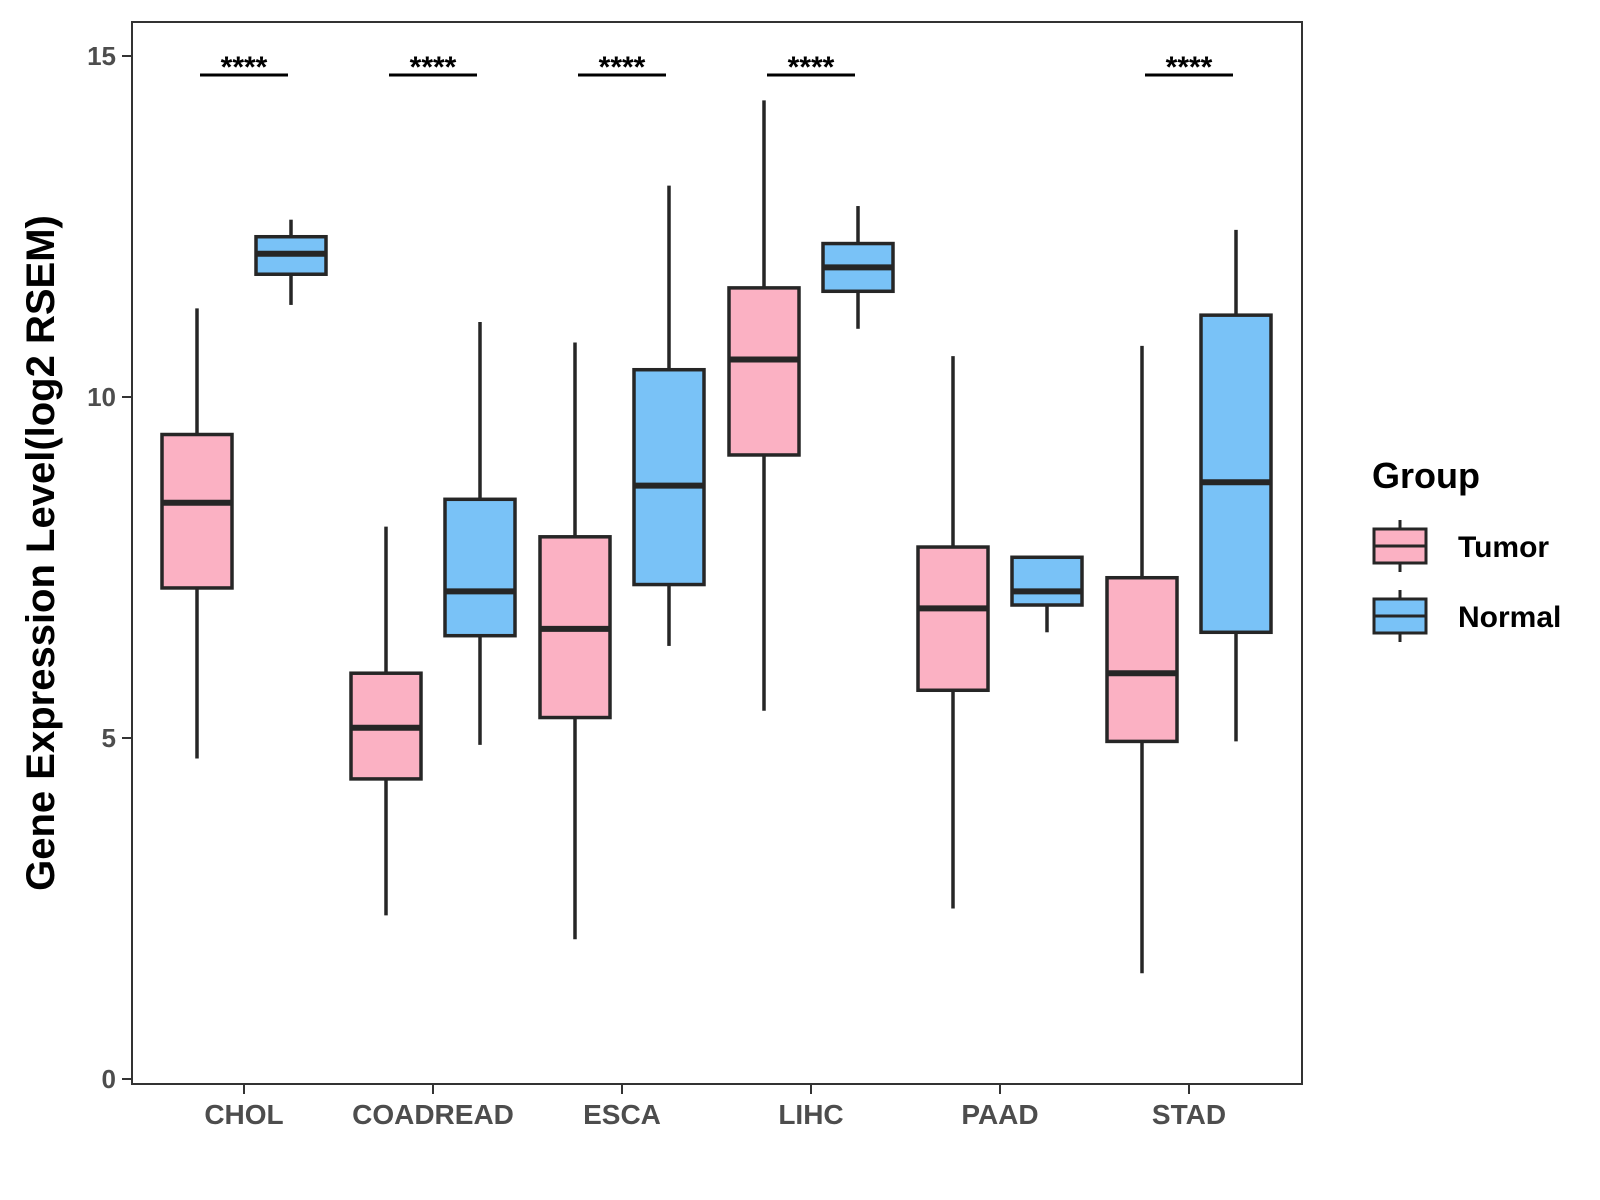  I want to click on y-axis-title: Gene Expression Level(log2 RSEM), so click(41, 553).